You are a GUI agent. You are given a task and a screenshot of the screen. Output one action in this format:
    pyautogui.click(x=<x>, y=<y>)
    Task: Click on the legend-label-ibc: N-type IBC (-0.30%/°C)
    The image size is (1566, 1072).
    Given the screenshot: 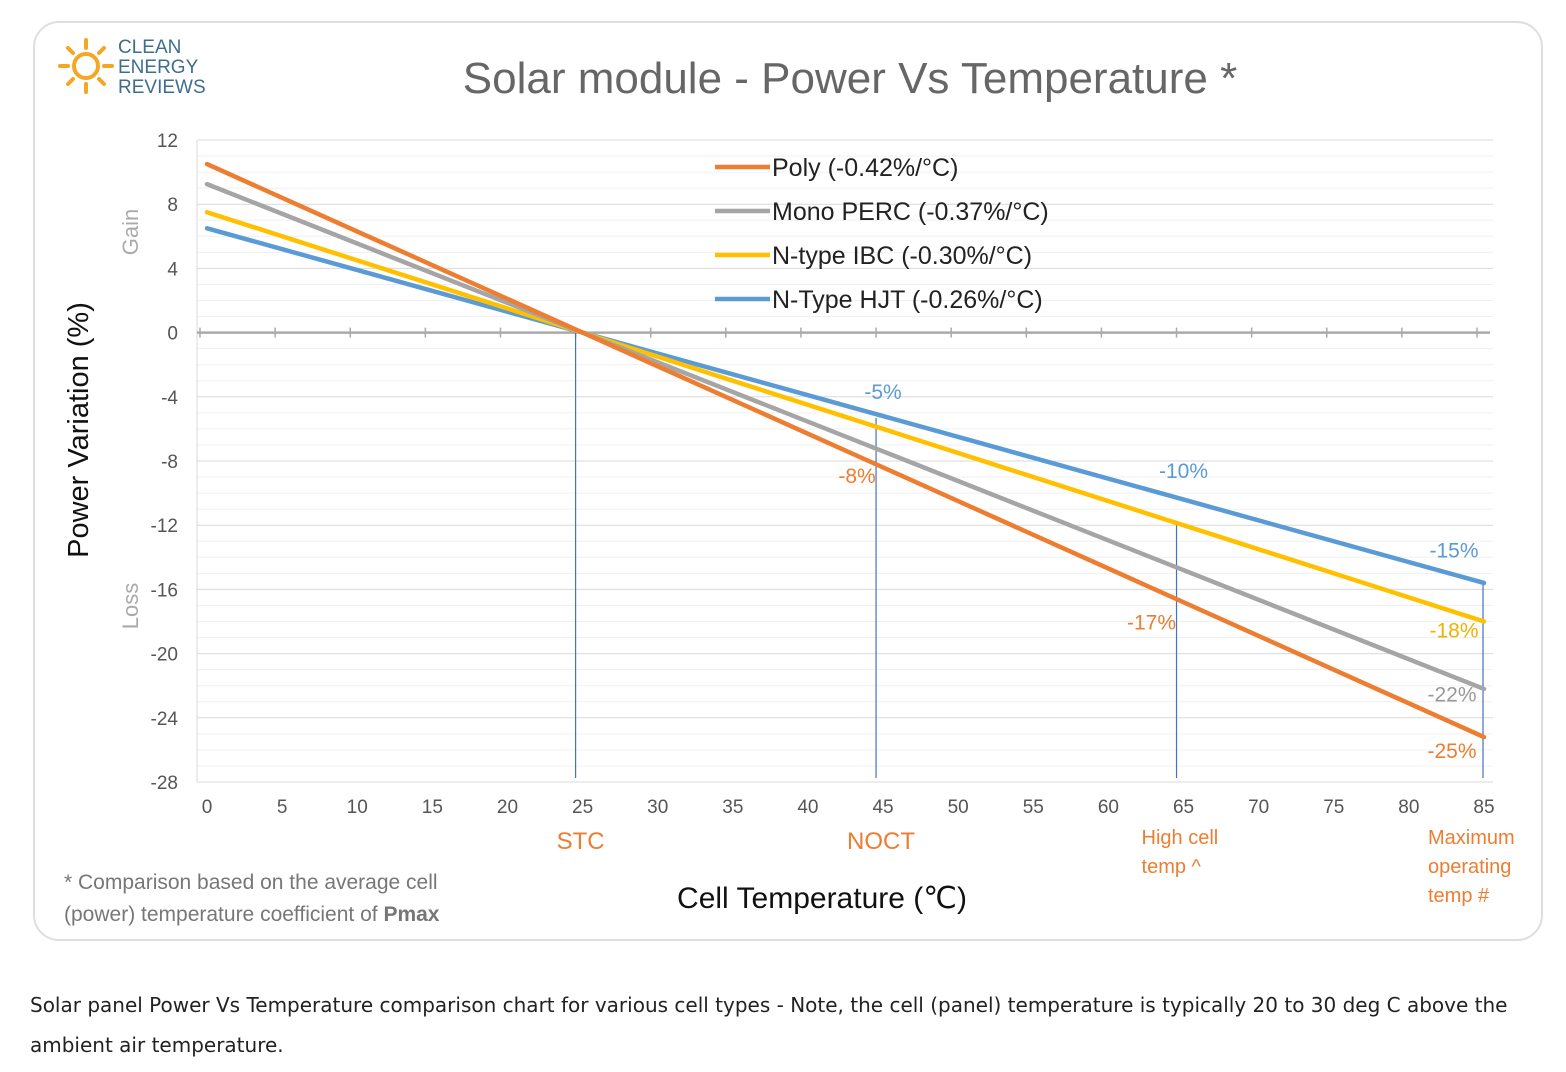 What is the action you would take?
    pyautogui.click(x=902, y=256)
    